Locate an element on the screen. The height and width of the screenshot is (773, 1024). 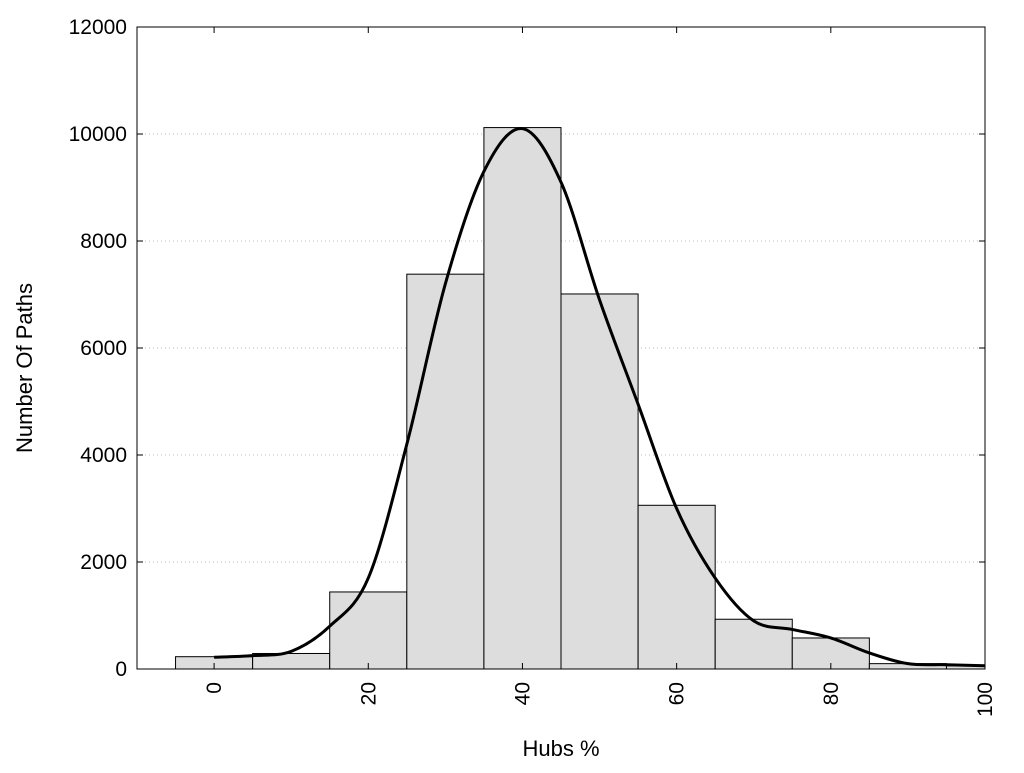
y-tick-label: 4000 is located at coordinates (103, 455).